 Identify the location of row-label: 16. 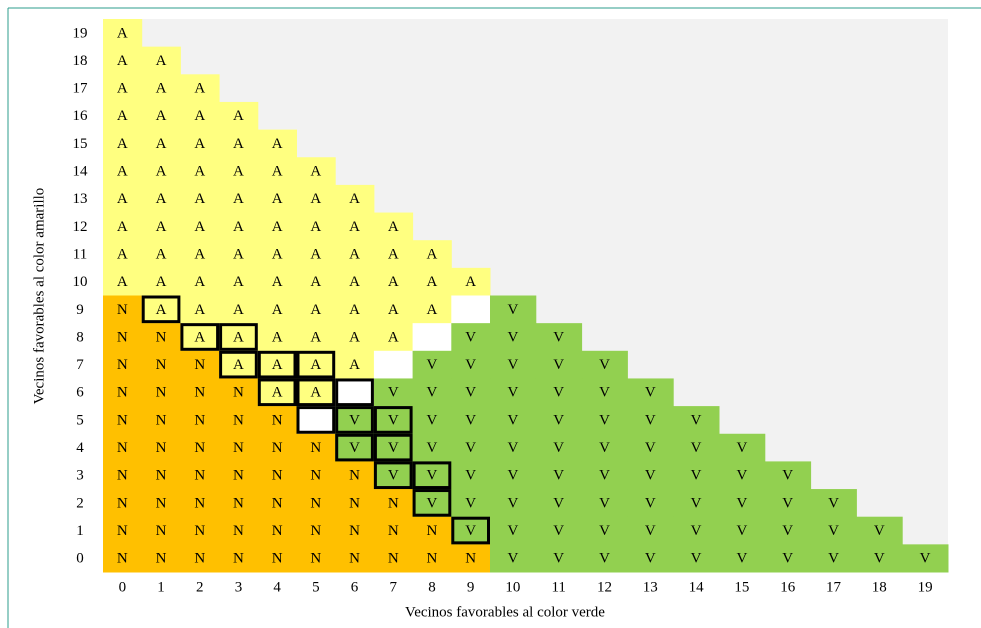
(81, 116).